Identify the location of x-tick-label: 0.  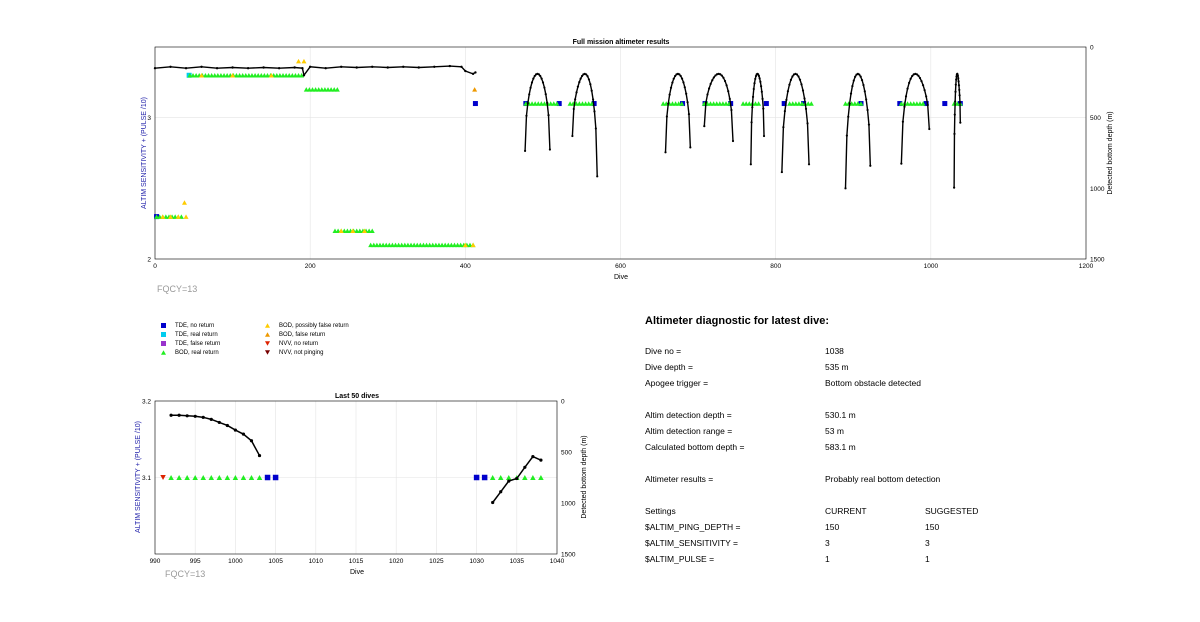
(155, 266).